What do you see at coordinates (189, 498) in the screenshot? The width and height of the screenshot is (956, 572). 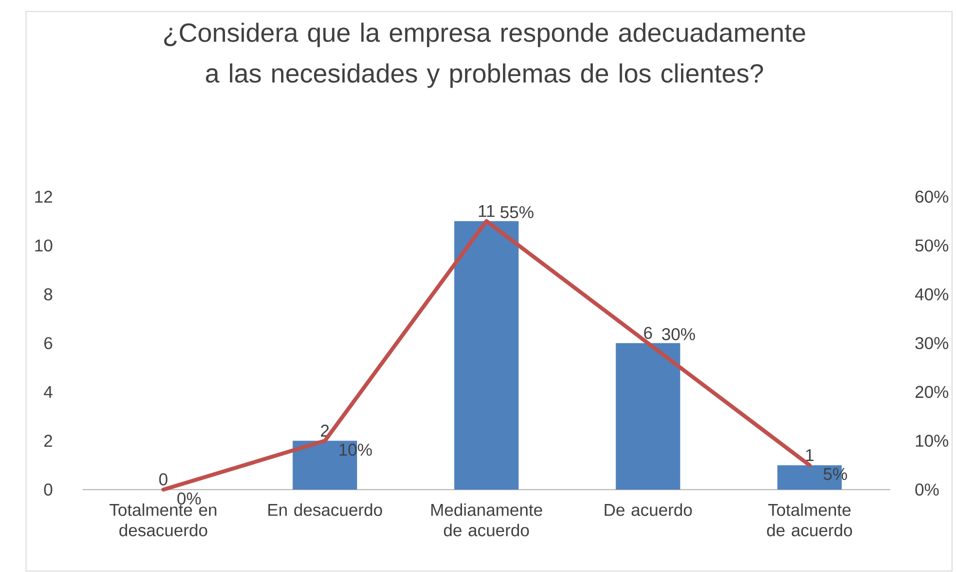 I see `data-label: 0%` at bounding box center [189, 498].